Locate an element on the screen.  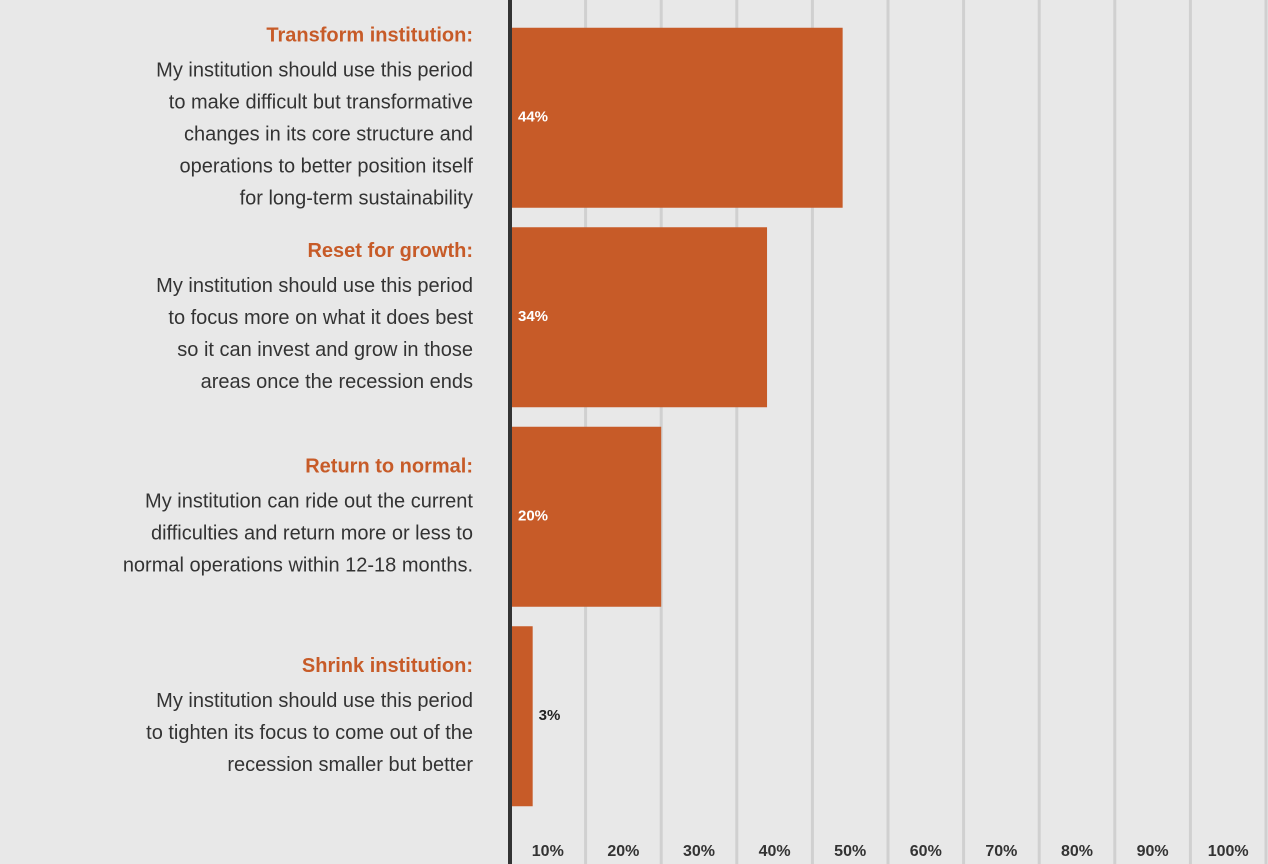
category-description: to tighten its focus to come out of the is located at coordinates (309, 733).